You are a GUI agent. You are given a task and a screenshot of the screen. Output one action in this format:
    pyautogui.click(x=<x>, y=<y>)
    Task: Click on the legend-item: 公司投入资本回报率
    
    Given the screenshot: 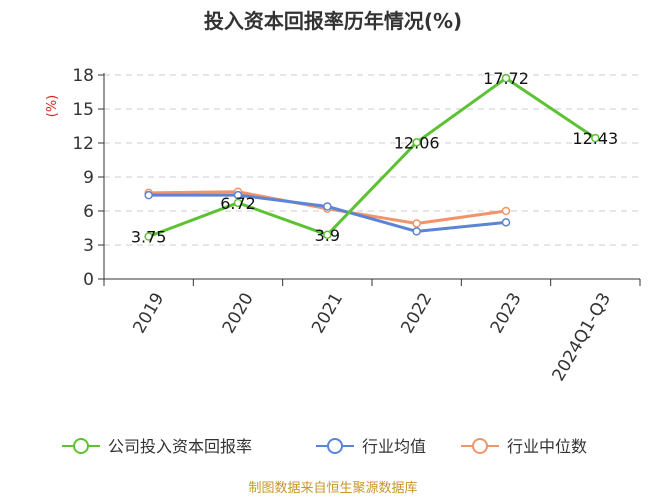 What is the action you would take?
    pyautogui.click(x=157, y=446)
    